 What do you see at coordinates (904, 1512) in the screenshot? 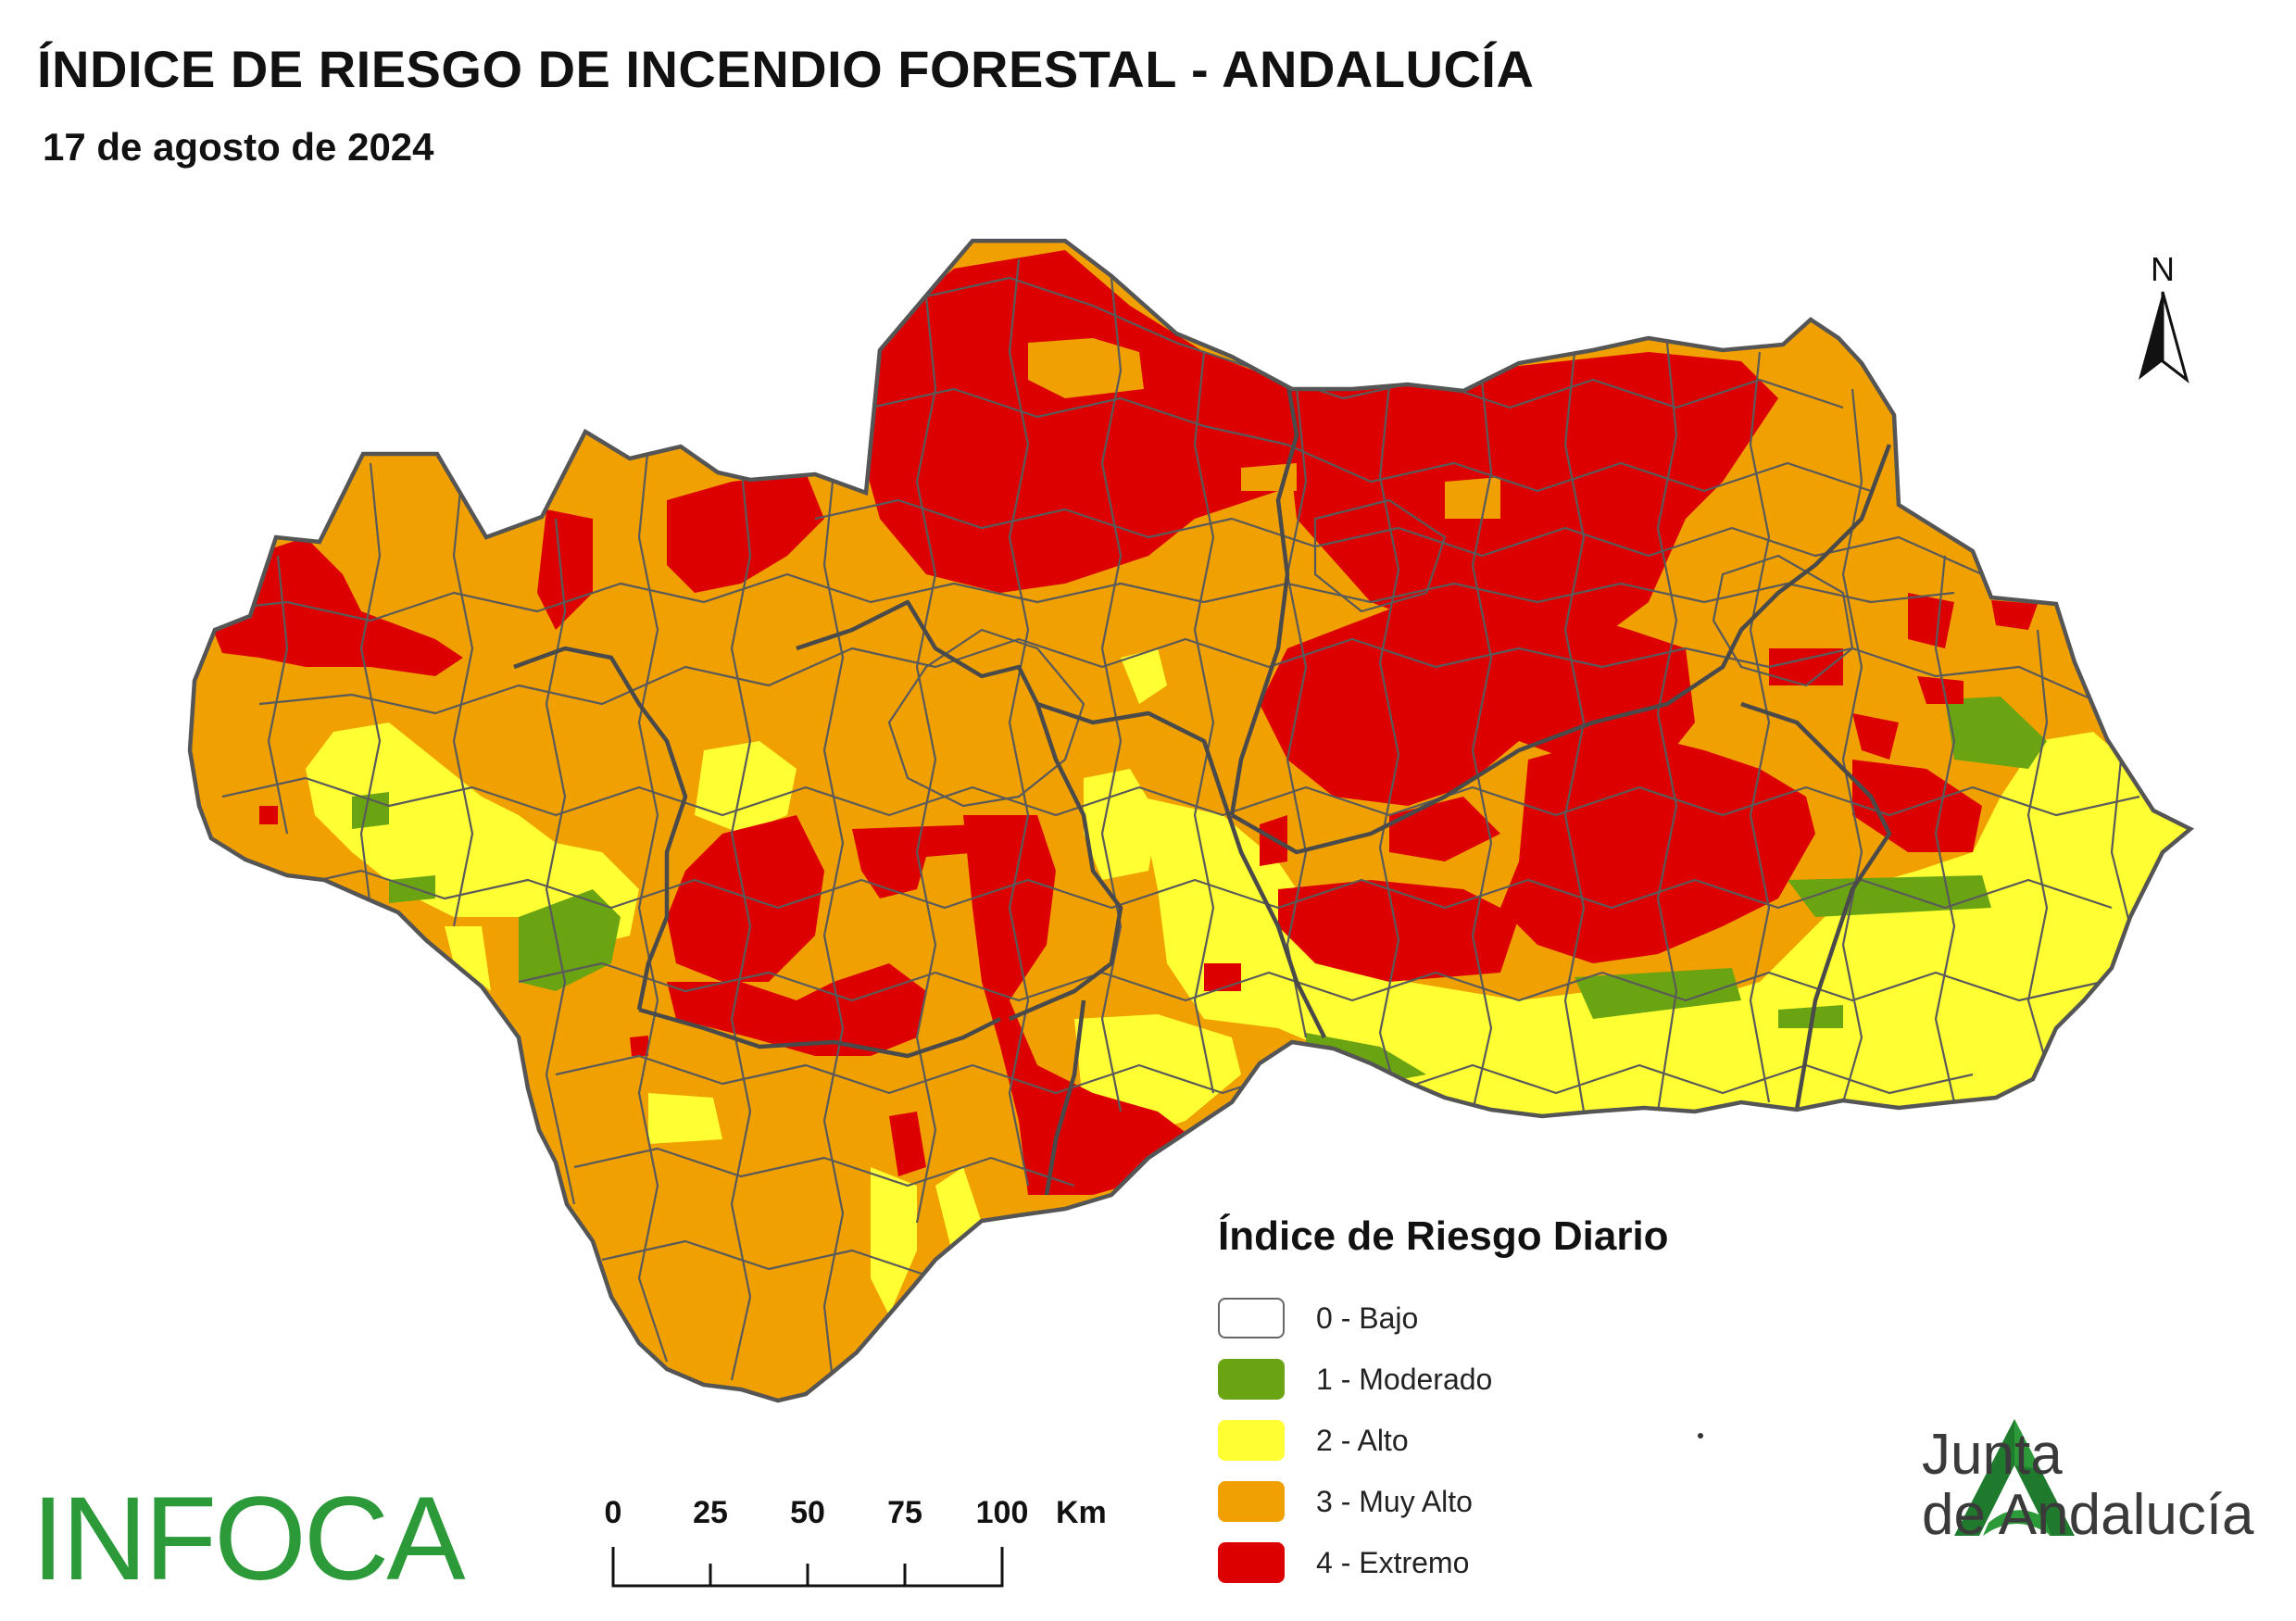
I see `scale-tick-75: 75` at bounding box center [904, 1512].